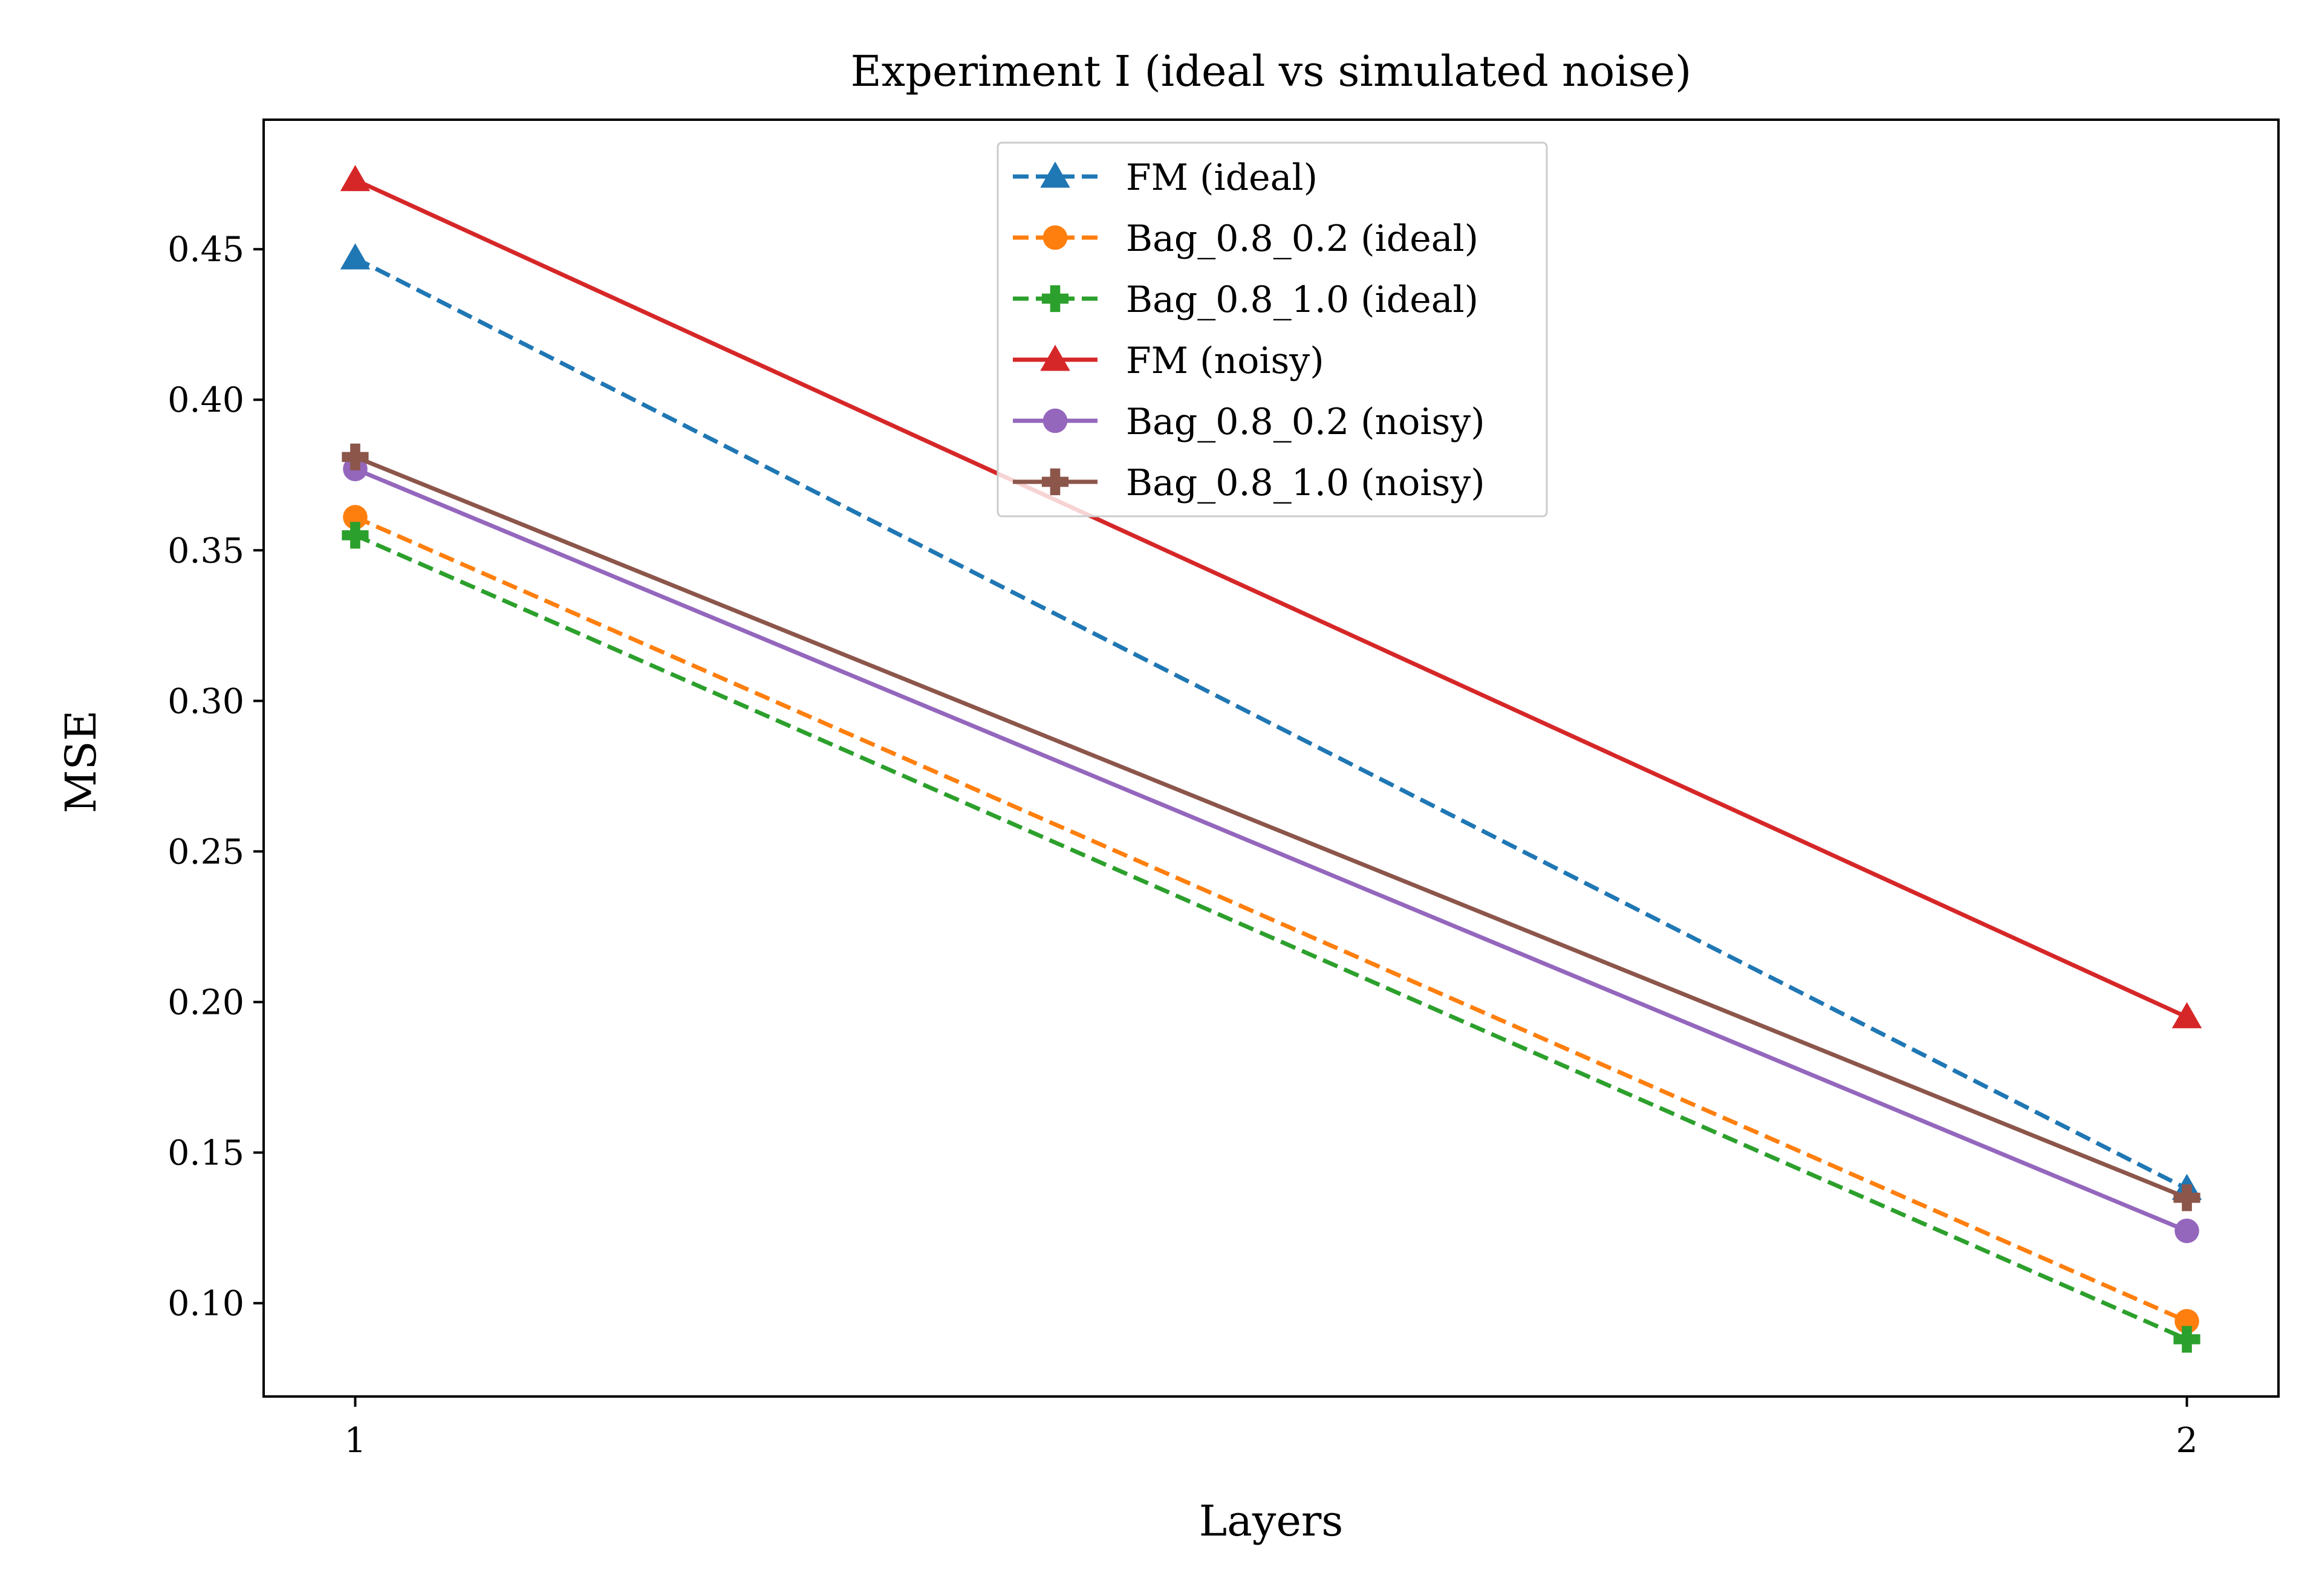 The width and height of the screenshot is (2322, 1596). Describe the element at coordinates (1305, 483) in the screenshot. I see `legend-label: Bag_0.8_1.0 (noisy)` at that location.